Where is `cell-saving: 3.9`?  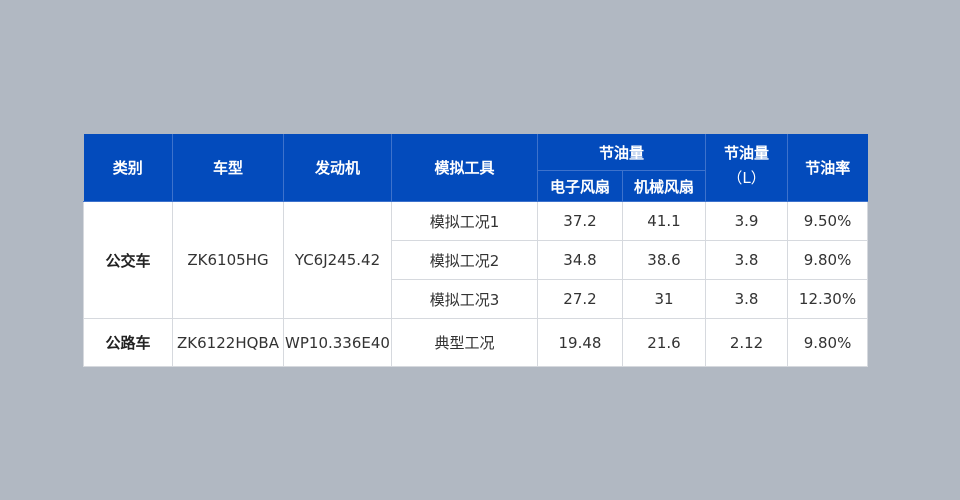 cell-saving: 3.9 is located at coordinates (747, 221).